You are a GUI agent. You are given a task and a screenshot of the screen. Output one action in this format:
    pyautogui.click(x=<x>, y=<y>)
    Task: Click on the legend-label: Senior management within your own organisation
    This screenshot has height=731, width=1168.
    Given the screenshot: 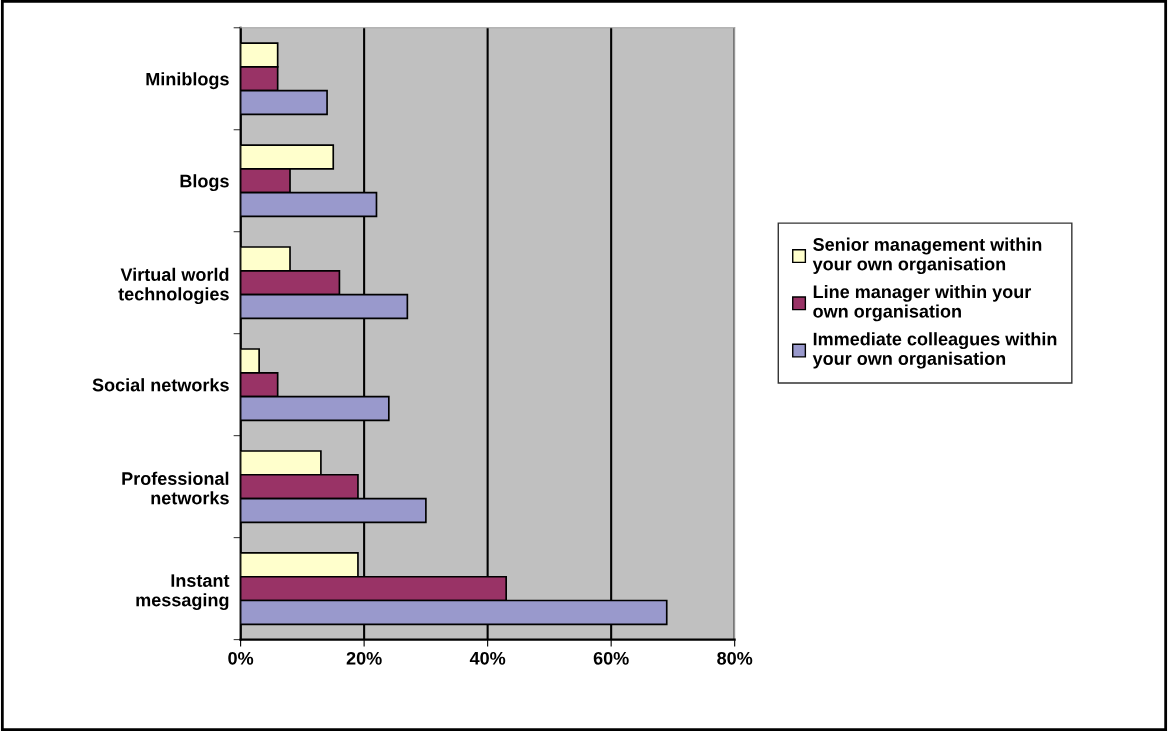 What is the action you would take?
    pyautogui.click(x=927, y=256)
    